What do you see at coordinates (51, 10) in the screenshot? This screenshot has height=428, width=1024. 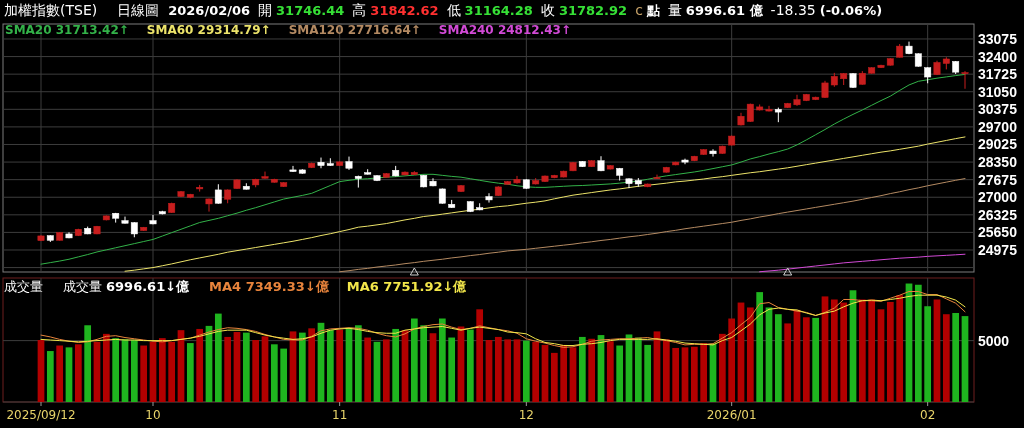 I see `chart-title: 加權指數(TSE)` at bounding box center [51, 10].